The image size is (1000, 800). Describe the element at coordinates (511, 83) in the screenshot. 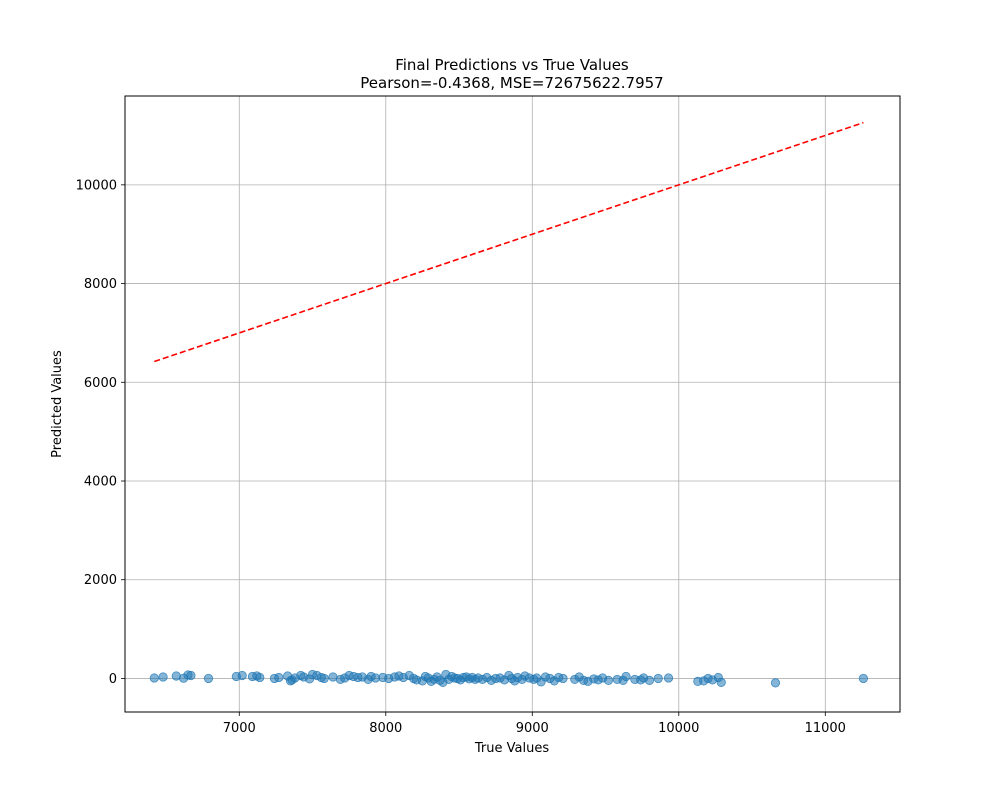

I see `chart-subtitle: Pearson=-0.4368, MSE=72675622.7957` at that location.